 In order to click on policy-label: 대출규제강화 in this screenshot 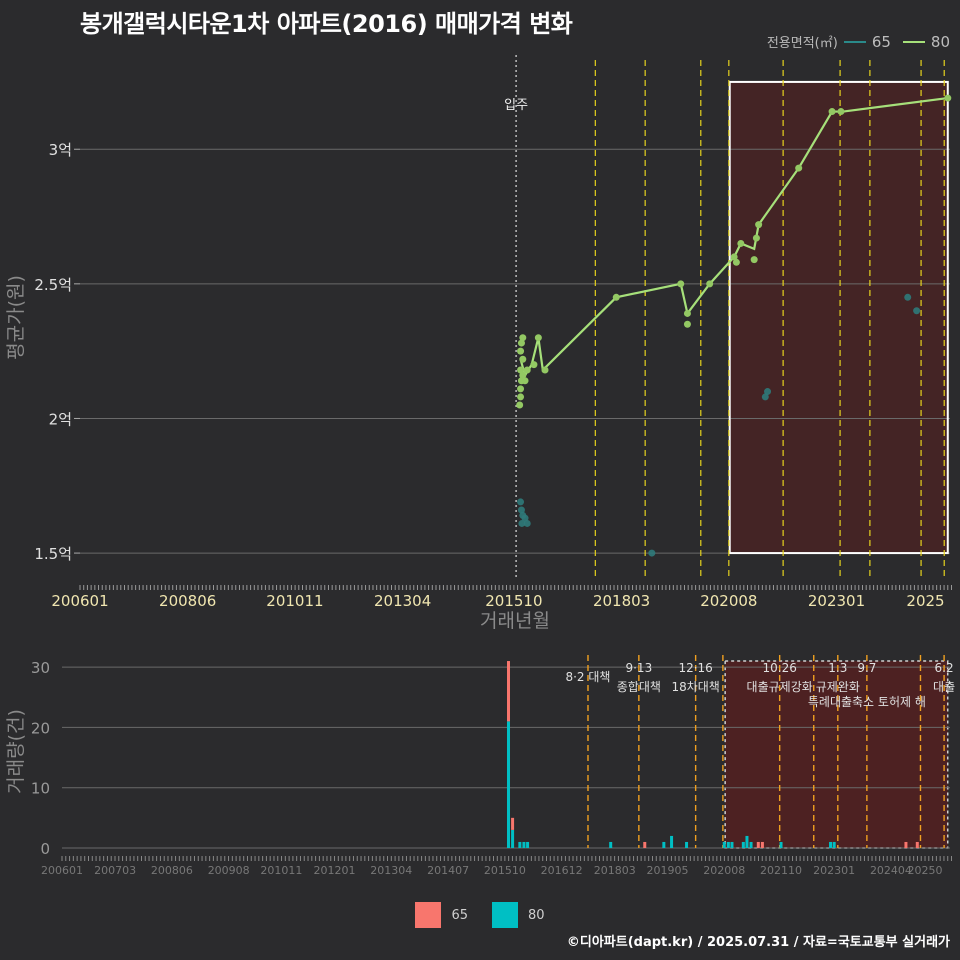, I will do `click(780, 687)`.